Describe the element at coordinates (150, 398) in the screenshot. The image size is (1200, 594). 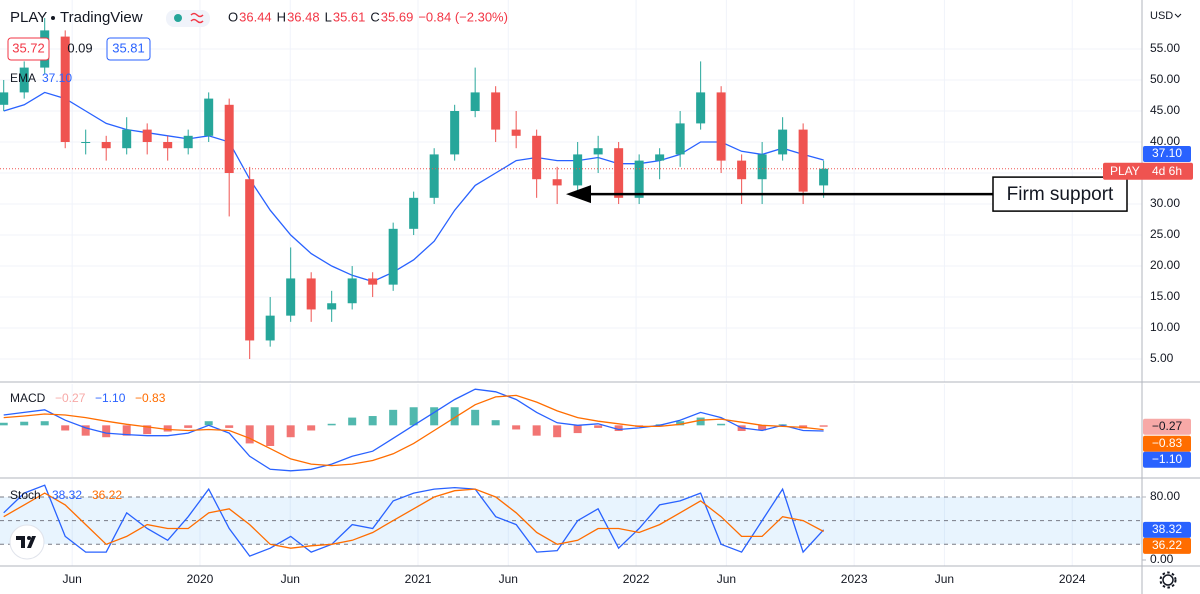
I see `macd-legend-signal: −0.83` at that location.